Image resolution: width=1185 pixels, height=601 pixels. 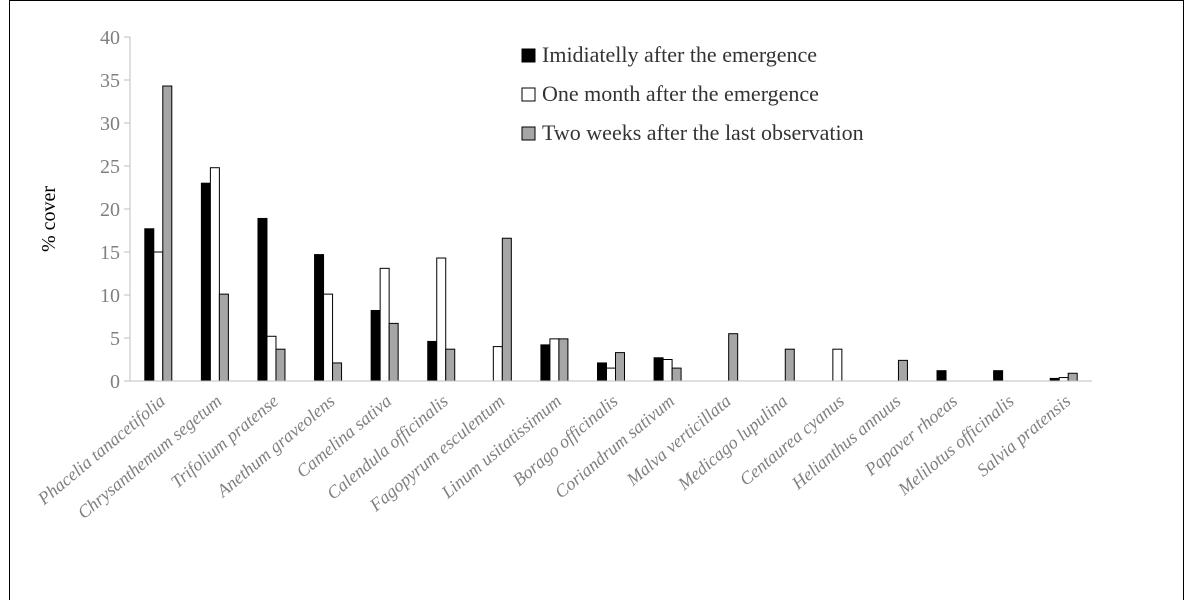 I want to click on y-tick-label: 5, so click(x=115, y=339).